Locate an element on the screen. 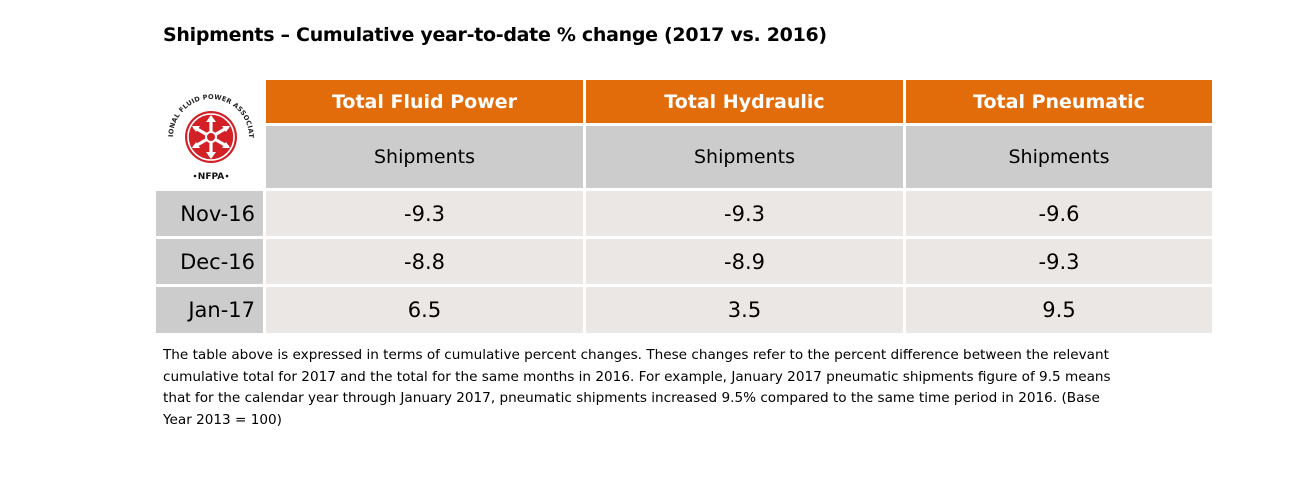  table-cell: -8.8 is located at coordinates (424, 261).